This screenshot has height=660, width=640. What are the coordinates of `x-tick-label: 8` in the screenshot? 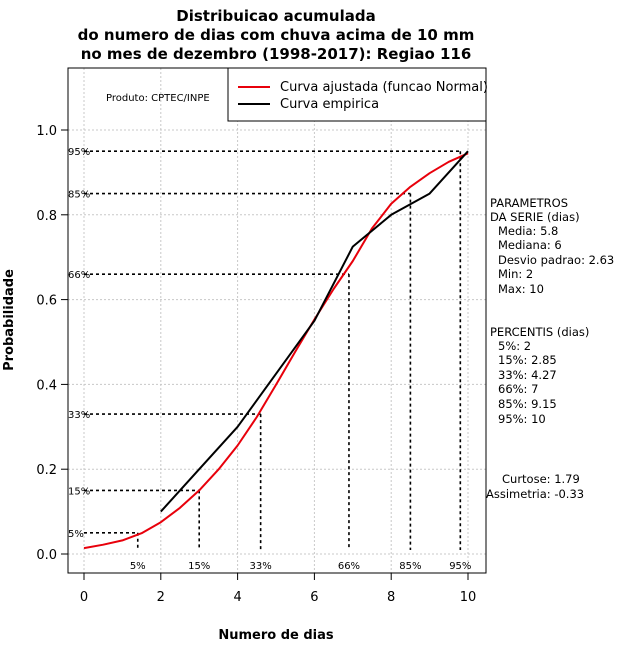 It's located at (391, 597).